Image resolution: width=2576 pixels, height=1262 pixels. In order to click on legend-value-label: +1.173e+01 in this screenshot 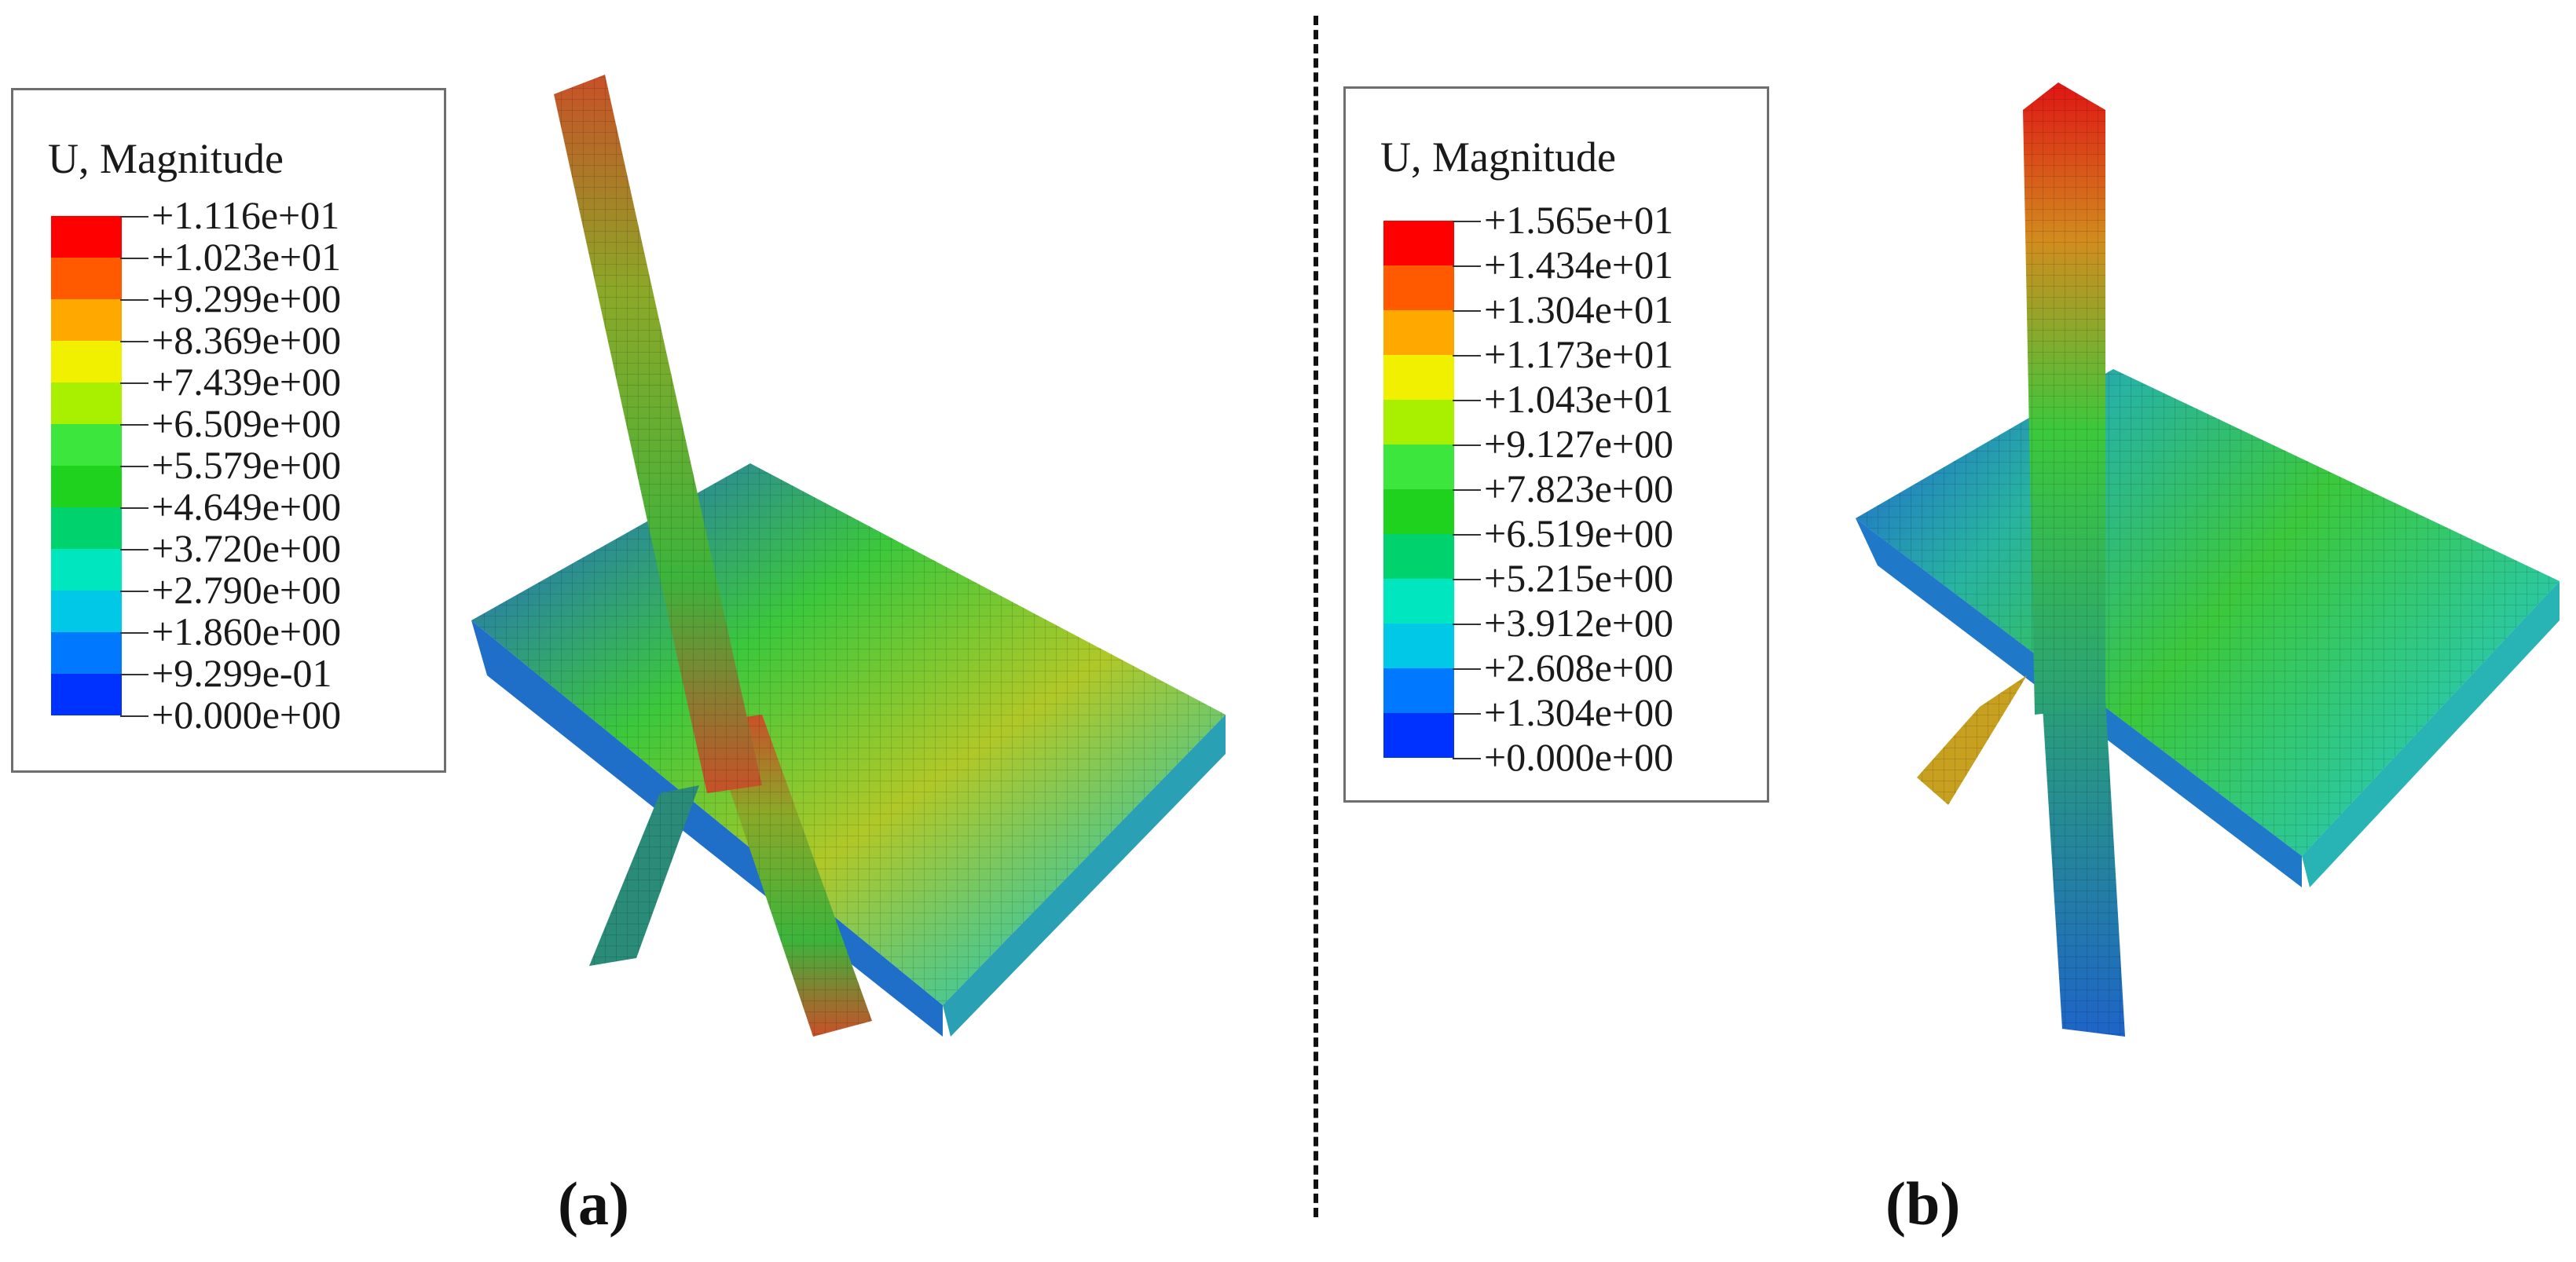, I will do `click(1579, 354)`.